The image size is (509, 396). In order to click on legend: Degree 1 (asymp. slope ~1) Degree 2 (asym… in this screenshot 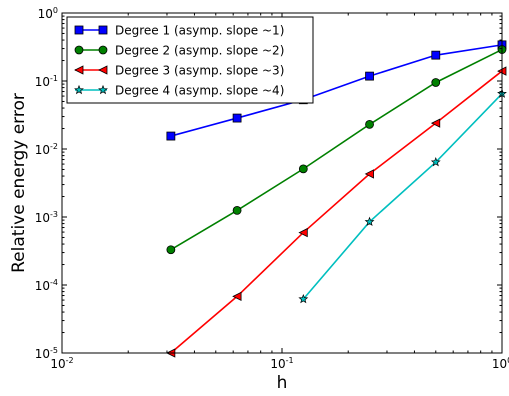, I will do `click(190, 60)`.